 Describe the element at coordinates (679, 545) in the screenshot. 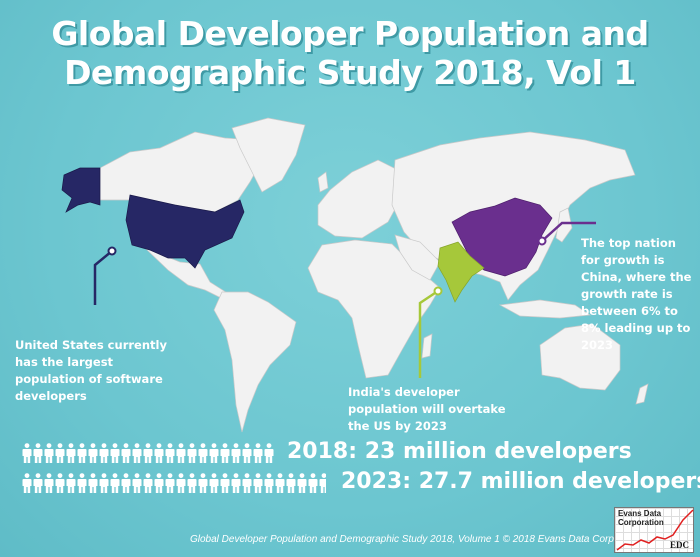

I see `logo-abbr: EDC` at that location.